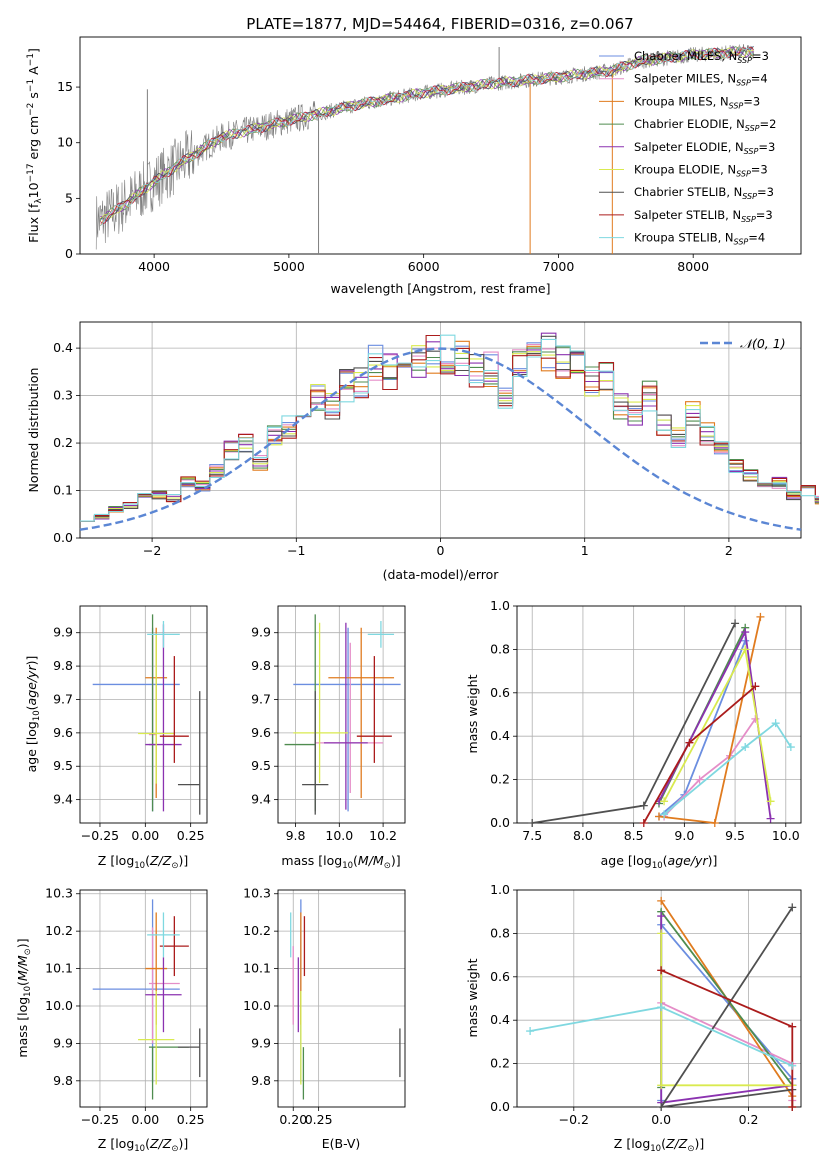 Image resolution: width=819 pixels, height=1170 pixels. I want to click on legend-entry: Salpeter STELIB, NSSP=3, so click(703, 216).